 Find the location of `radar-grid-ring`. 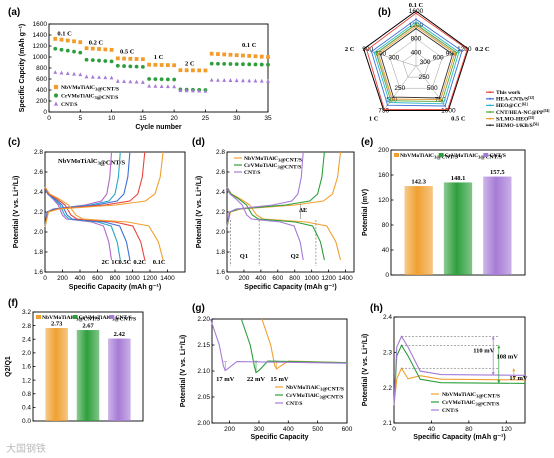

radar-grid-ring is located at coordinates (416, 60).